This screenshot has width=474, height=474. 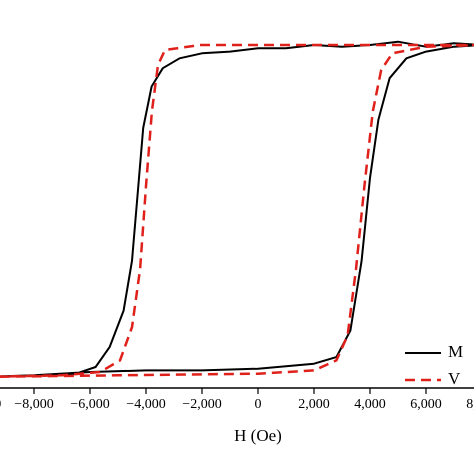 I want to click on x-tick-label: 6,000, so click(x=426, y=404).